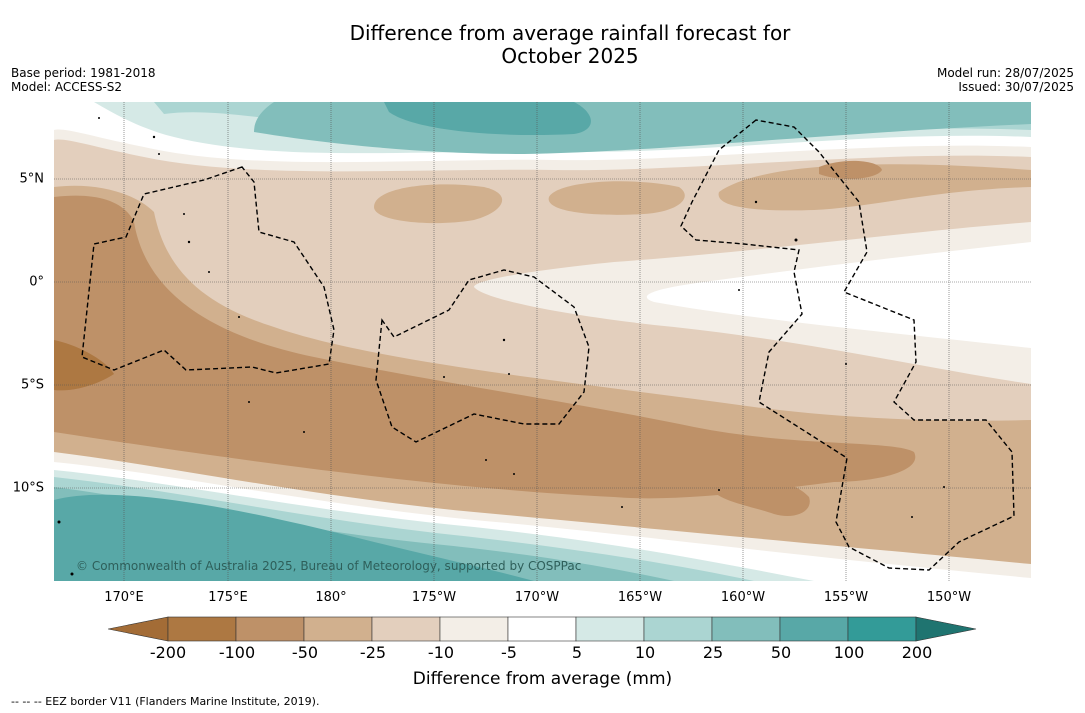 The width and height of the screenshot is (1085, 713). What do you see at coordinates (946, 629) in the screenshot?
I see `colorbar-arrow-high` at bounding box center [946, 629].